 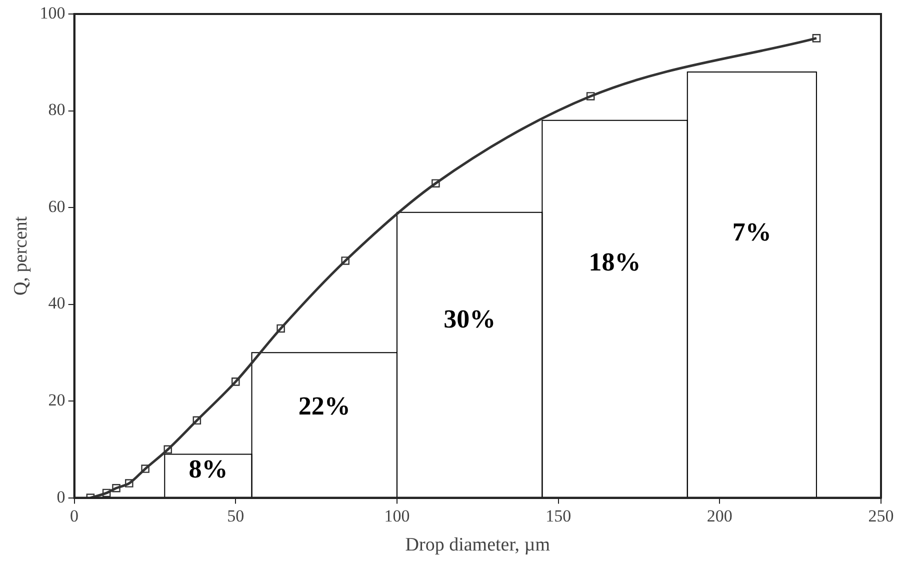 I want to click on x-tick-label: 250, so click(x=881, y=516).